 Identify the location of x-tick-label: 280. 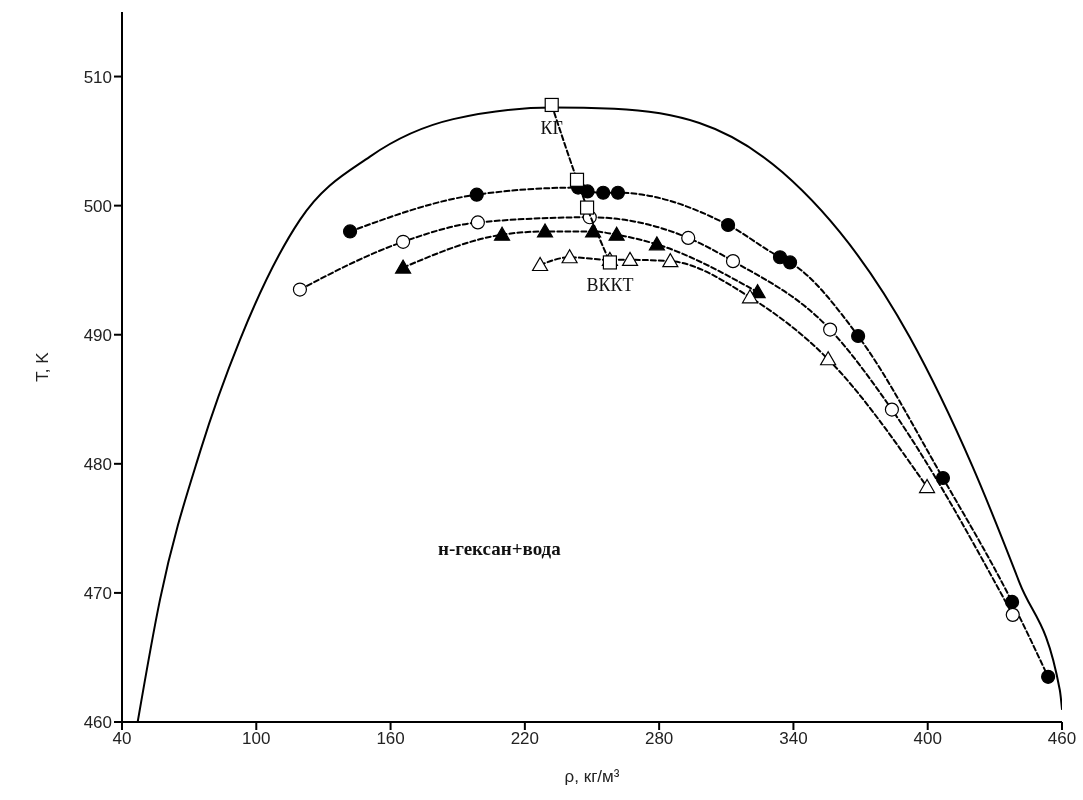
(659, 739).